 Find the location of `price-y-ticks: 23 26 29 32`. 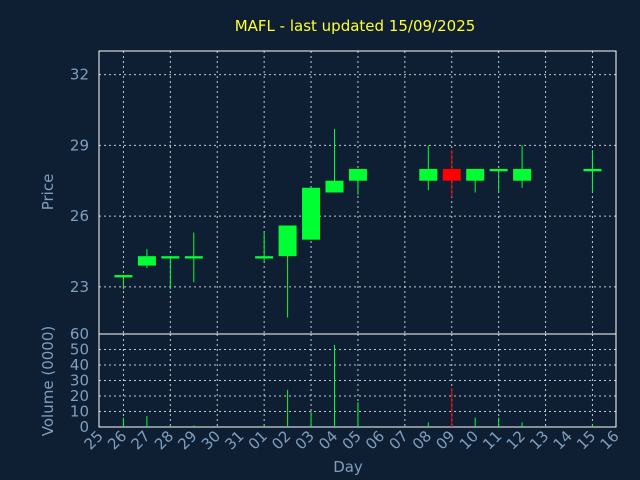

price-y-ticks: 23 26 29 32 is located at coordinates (79, 181).